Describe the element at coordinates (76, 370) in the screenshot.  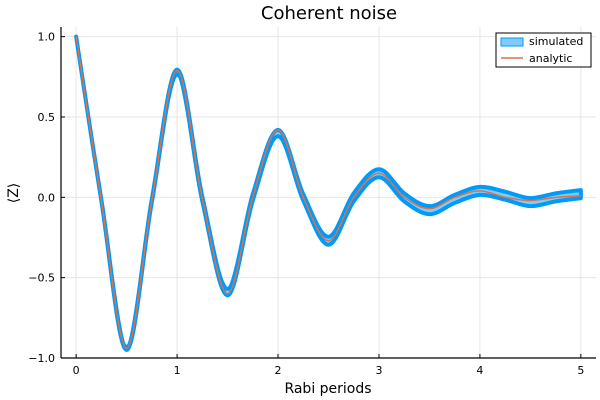
I see `x-tick-label: 0` at that location.